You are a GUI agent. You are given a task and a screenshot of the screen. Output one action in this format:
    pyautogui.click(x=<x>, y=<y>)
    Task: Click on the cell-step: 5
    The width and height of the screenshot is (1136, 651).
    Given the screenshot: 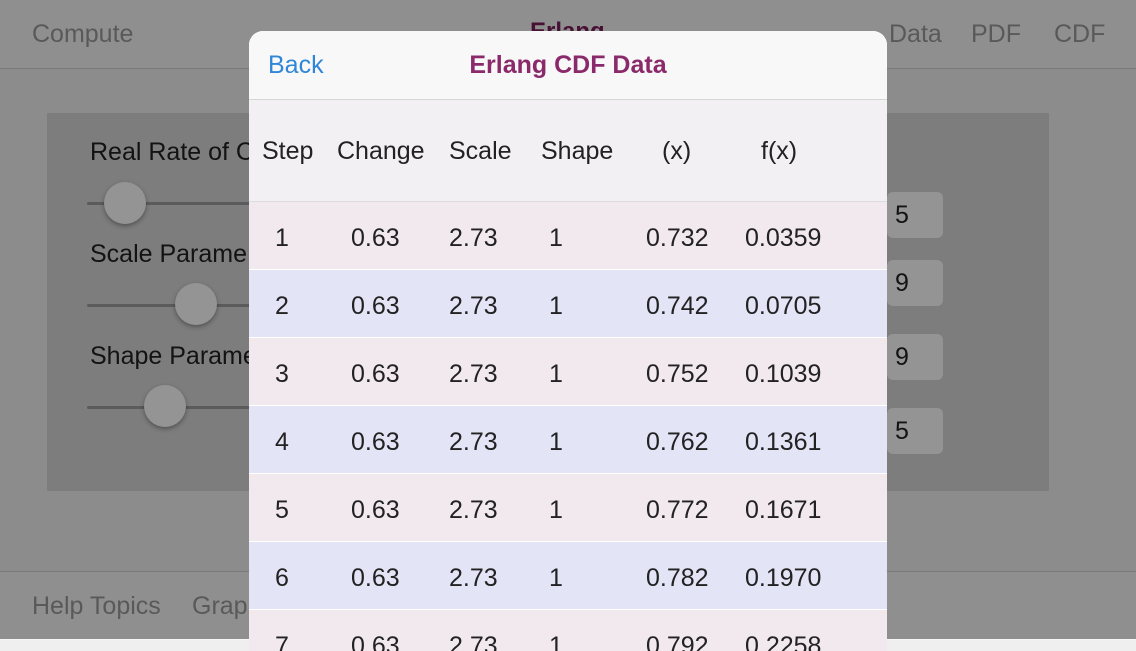 What is the action you would take?
    pyautogui.click(x=282, y=510)
    